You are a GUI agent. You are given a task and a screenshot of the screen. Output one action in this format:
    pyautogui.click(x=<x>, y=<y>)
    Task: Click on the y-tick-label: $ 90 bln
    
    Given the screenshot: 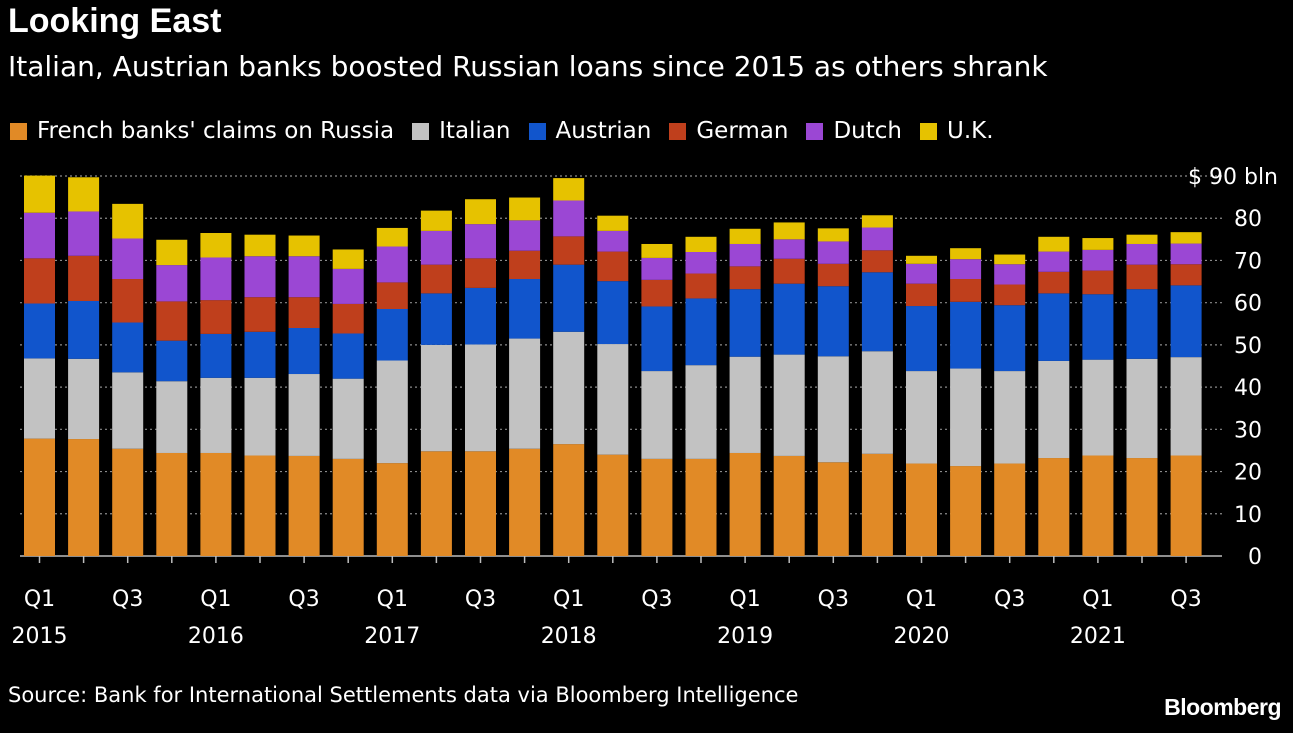 What is the action you would take?
    pyautogui.click(x=1233, y=177)
    